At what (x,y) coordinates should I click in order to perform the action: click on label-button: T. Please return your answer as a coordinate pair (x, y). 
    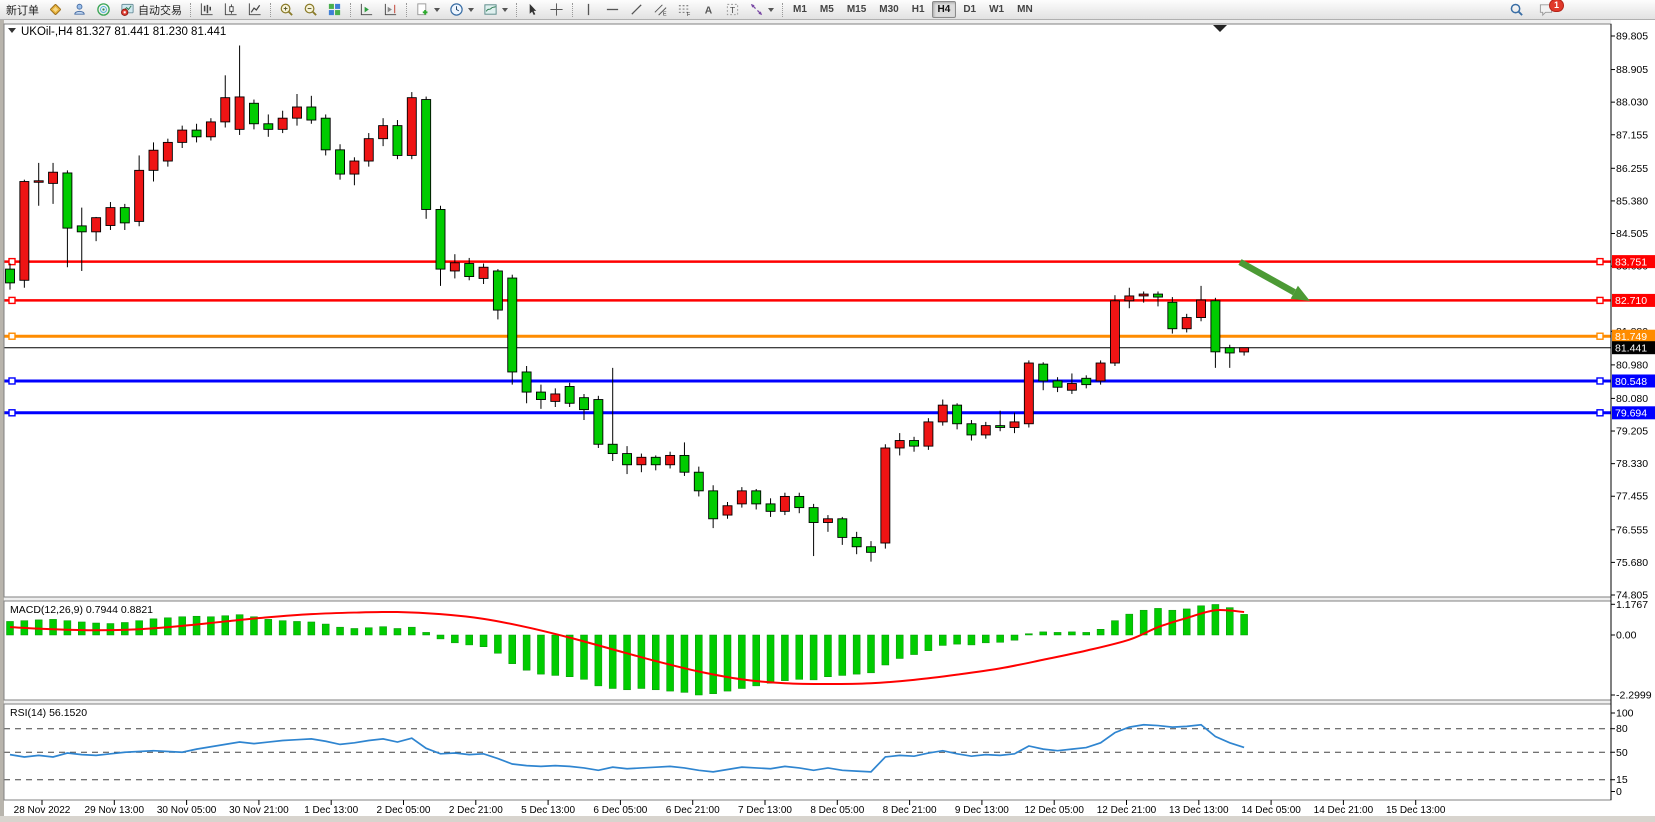
    Looking at the image, I should click on (732, 10).